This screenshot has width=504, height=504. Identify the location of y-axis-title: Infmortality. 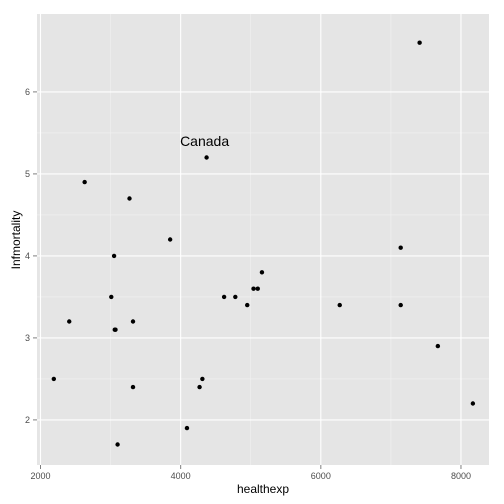
(16, 240).